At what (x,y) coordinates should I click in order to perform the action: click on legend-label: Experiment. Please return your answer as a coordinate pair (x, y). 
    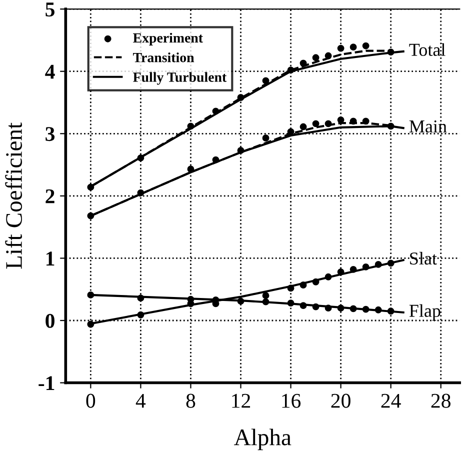
    Looking at the image, I should click on (168, 39).